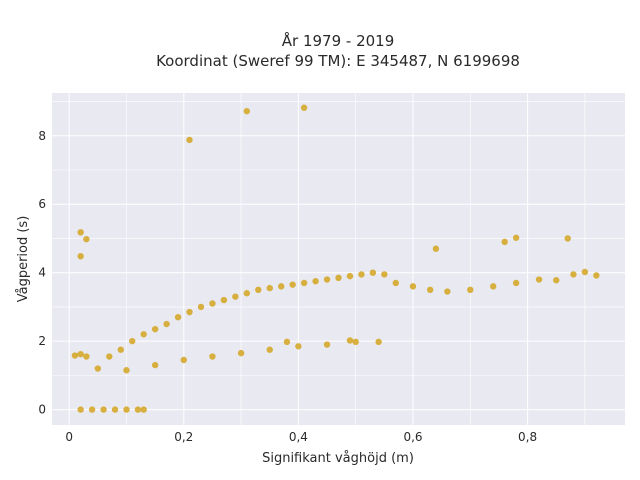  Describe the element at coordinates (338, 40) in the screenshot. I see `chart-title: År 1979 - 2019` at that location.